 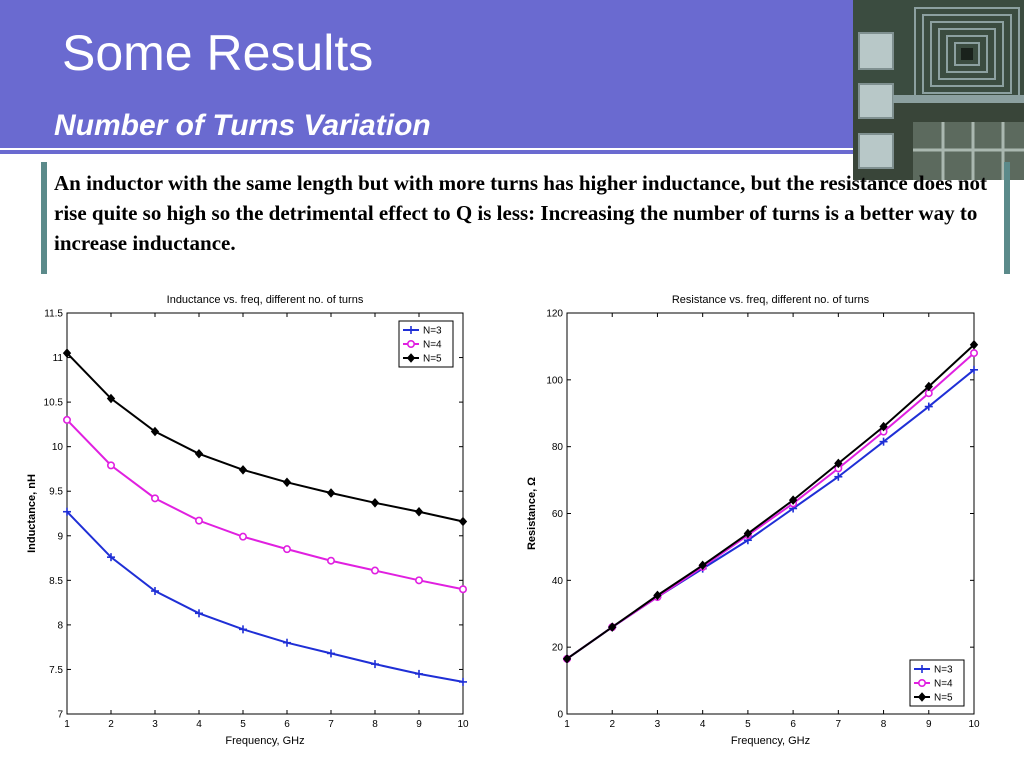 What do you see at coordinates (331, 724) in the screenshot?
I see `x-tick-label: 7` at bounding box center [331, 724].